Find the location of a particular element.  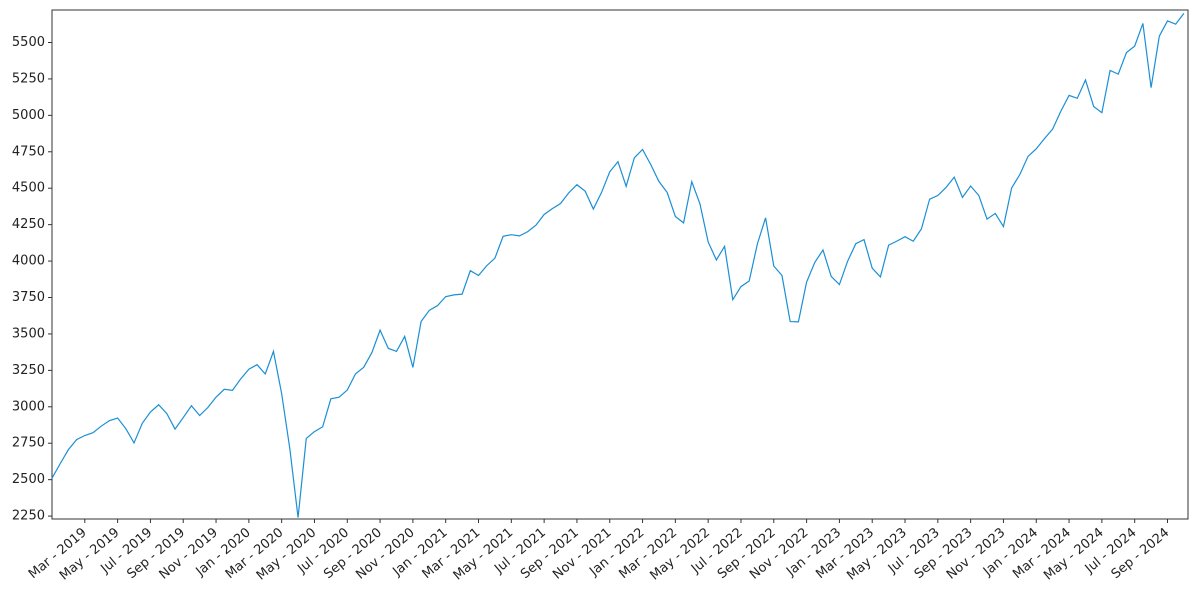

y-tick-label: 2250 is located at coordinates (28, 516).